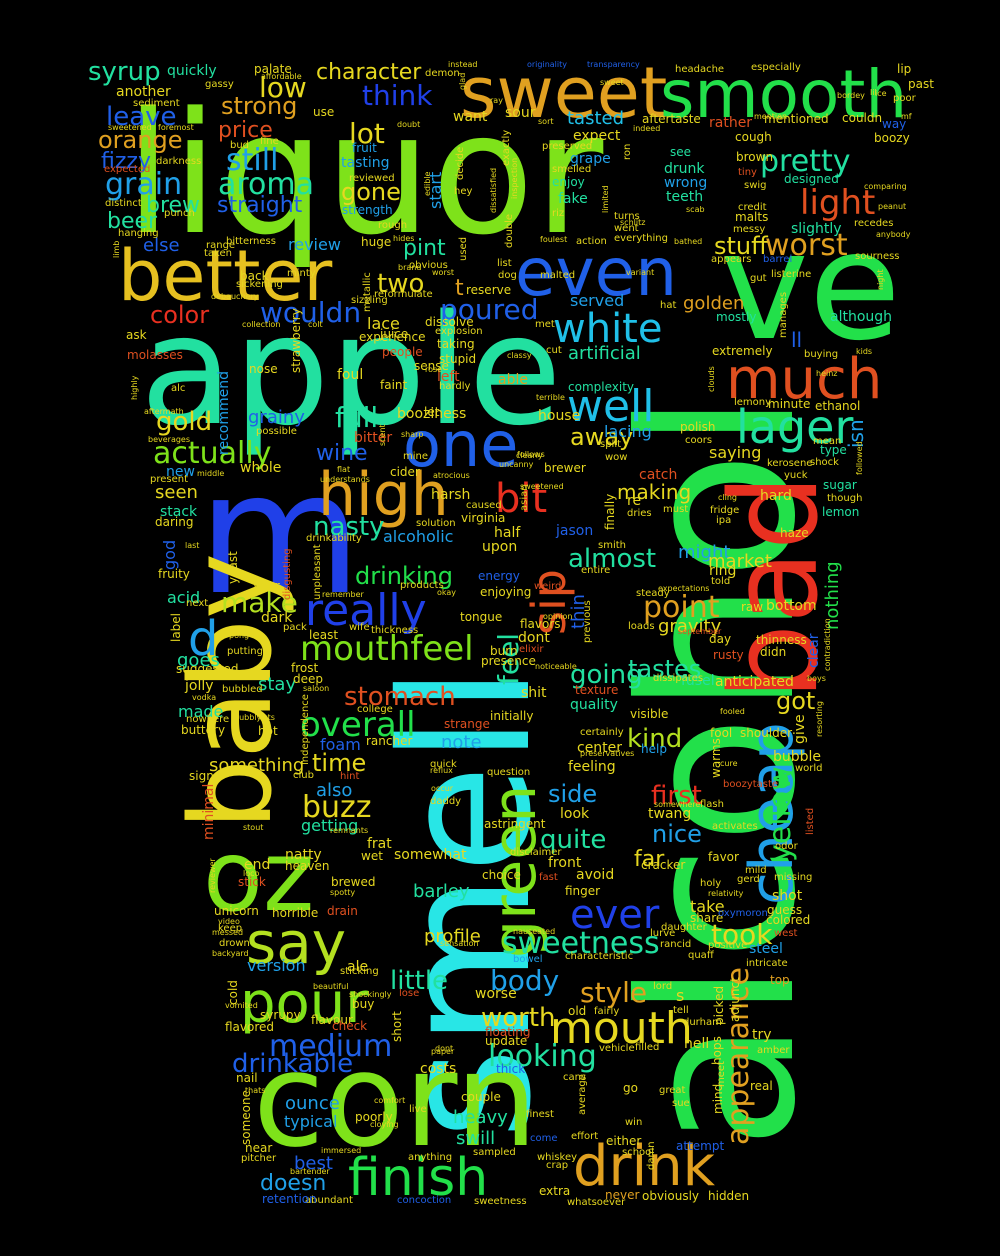 Image resolution: width=1000 pixels, height=1256 pixels. What do you see at coordinates (640, 272) in the screenshot?
I see `word: variant` at bounding box center [640, 272].